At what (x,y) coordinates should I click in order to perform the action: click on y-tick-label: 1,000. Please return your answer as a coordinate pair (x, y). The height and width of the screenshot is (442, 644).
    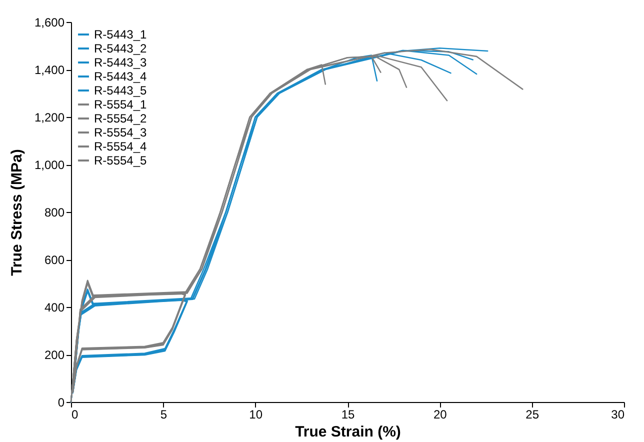
    Looking at the image, I should click on (49, 165).